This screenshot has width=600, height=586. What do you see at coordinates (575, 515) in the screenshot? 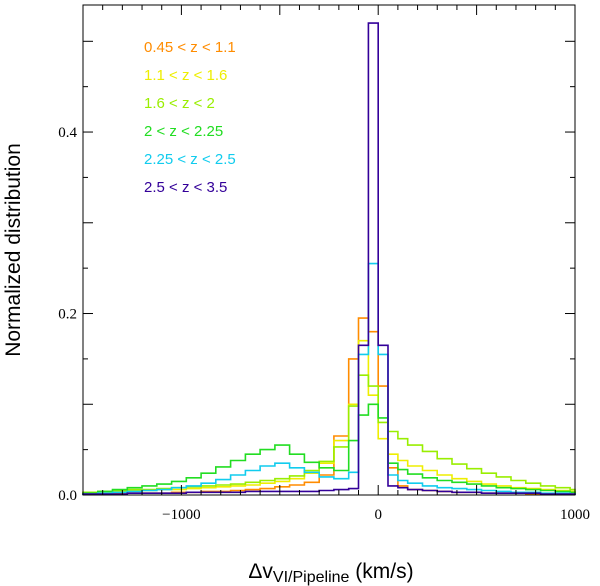
I see `x-tick-label: 1000` at bounding box center [575, 515].